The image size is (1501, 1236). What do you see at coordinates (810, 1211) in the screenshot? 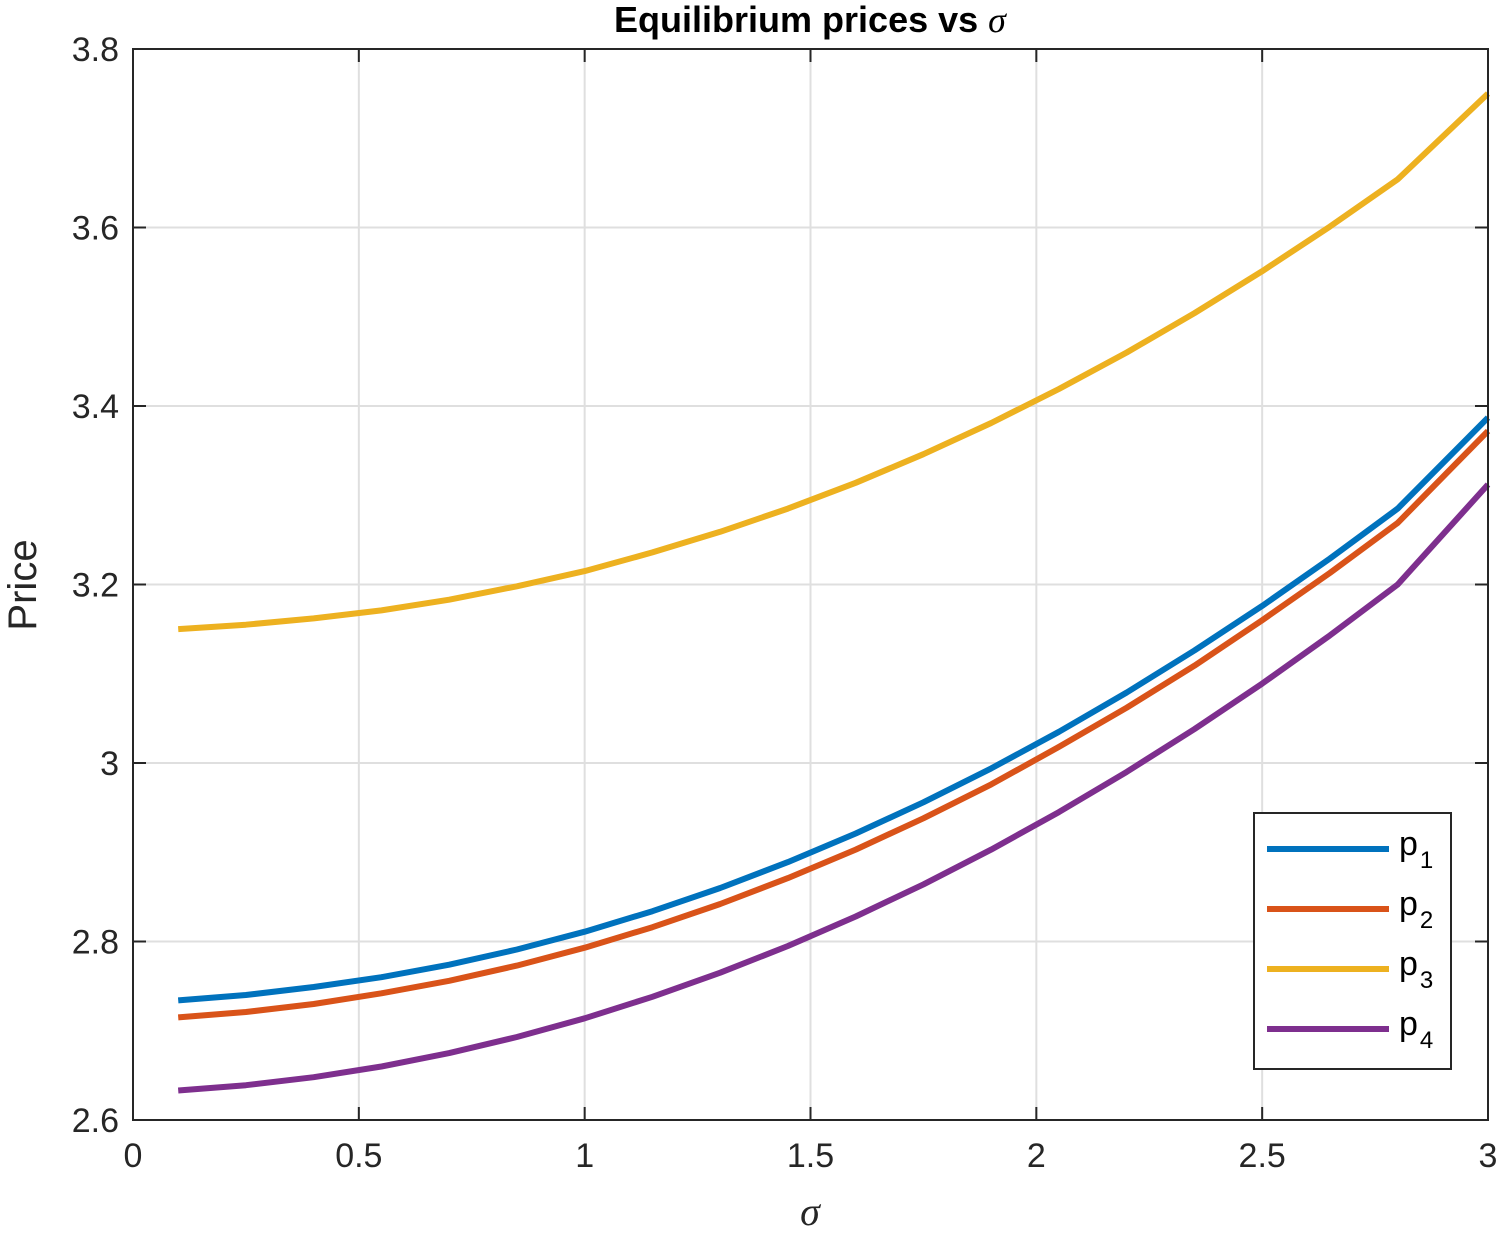
I see `x-axis-label: σ` at bounding box center [810, 1211].